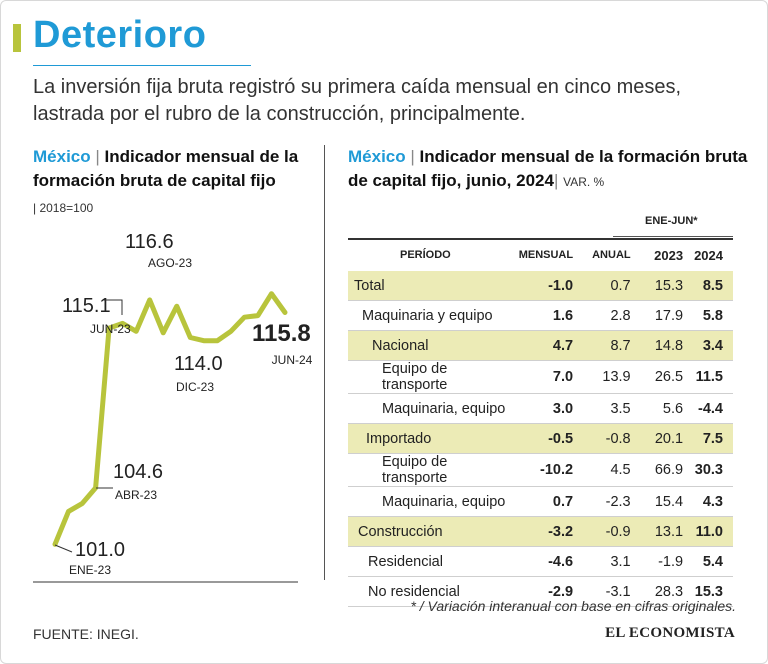 The image size is (768, 664). I want to click on cell-mensual: 3.0, so click(548, 408).